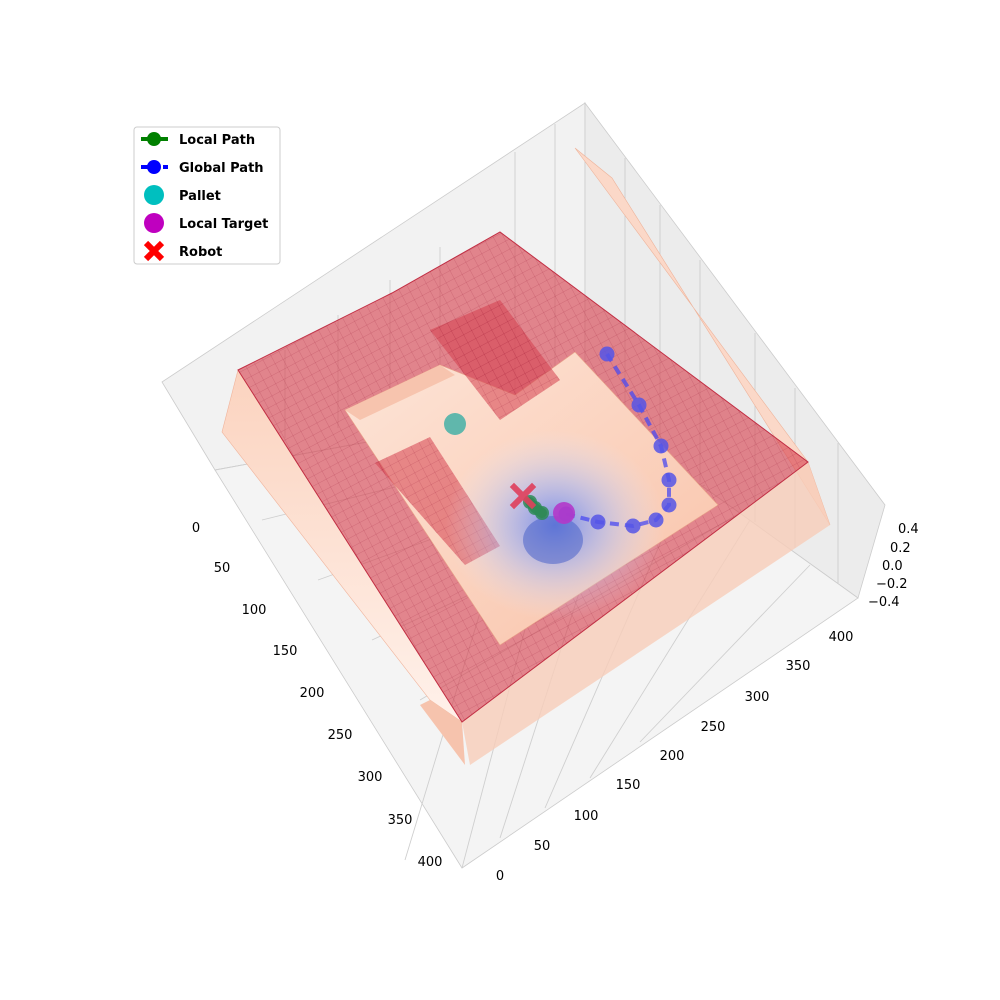 This screenshot has height=1000, width=1000. Describe the element at coordinates (495, 360) in the screenshot. I see `inner-center-pillar-mesh` at that location.